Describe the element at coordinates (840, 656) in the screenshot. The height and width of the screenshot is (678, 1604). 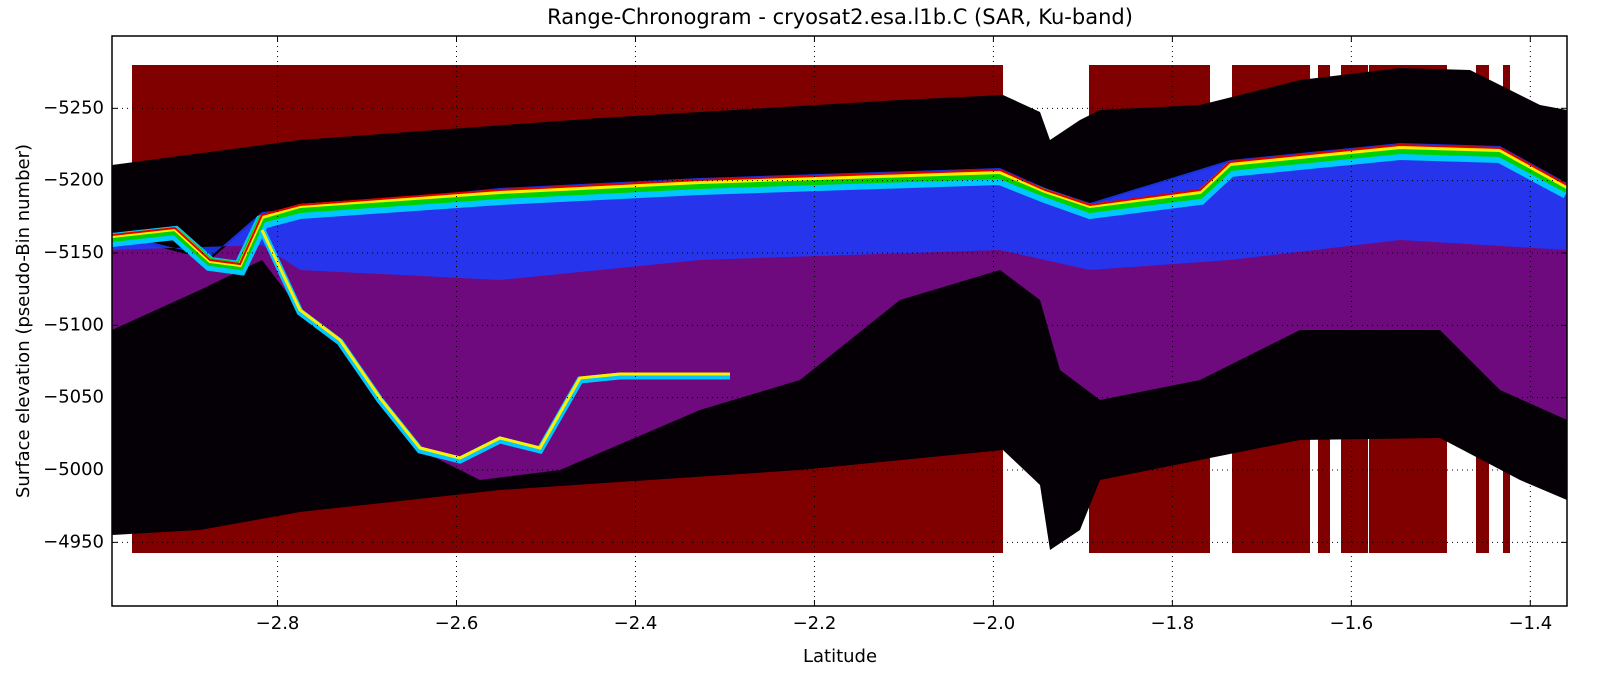
I see `x-axis-label: Latitude` at that location.